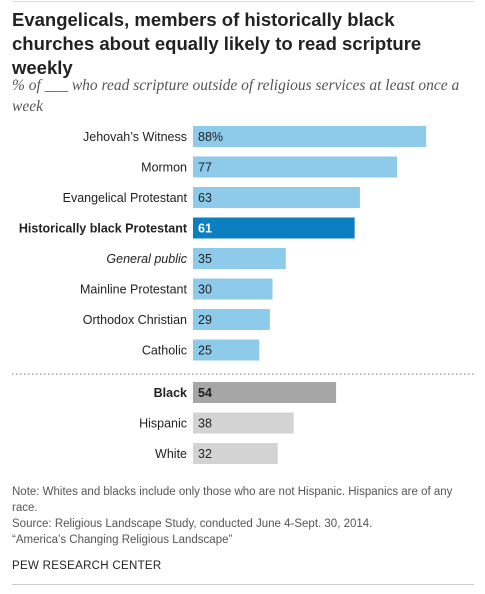 This screenshot has height=594, width=485. Describe the element at coordinates (87, 566) in the screenshot. I see `brand-label: PEW RESEARCH CENTER` at that location.